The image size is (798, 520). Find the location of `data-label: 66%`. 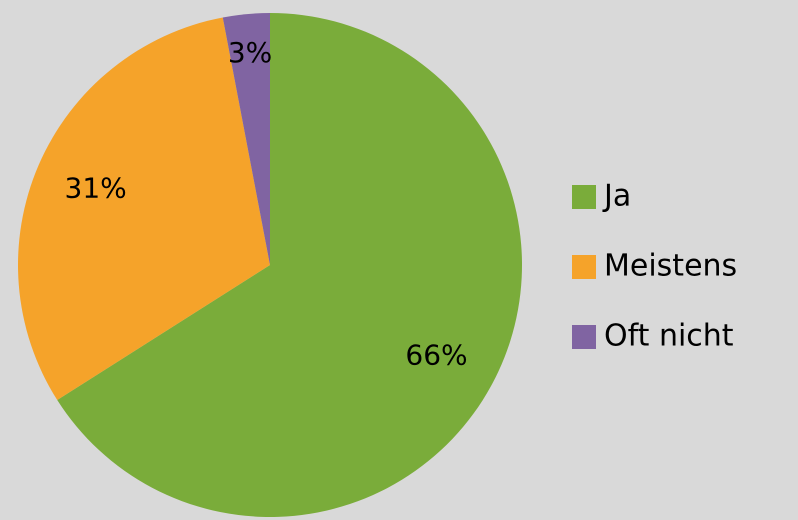

data-label: 66% is located at coordinates (436, 355).